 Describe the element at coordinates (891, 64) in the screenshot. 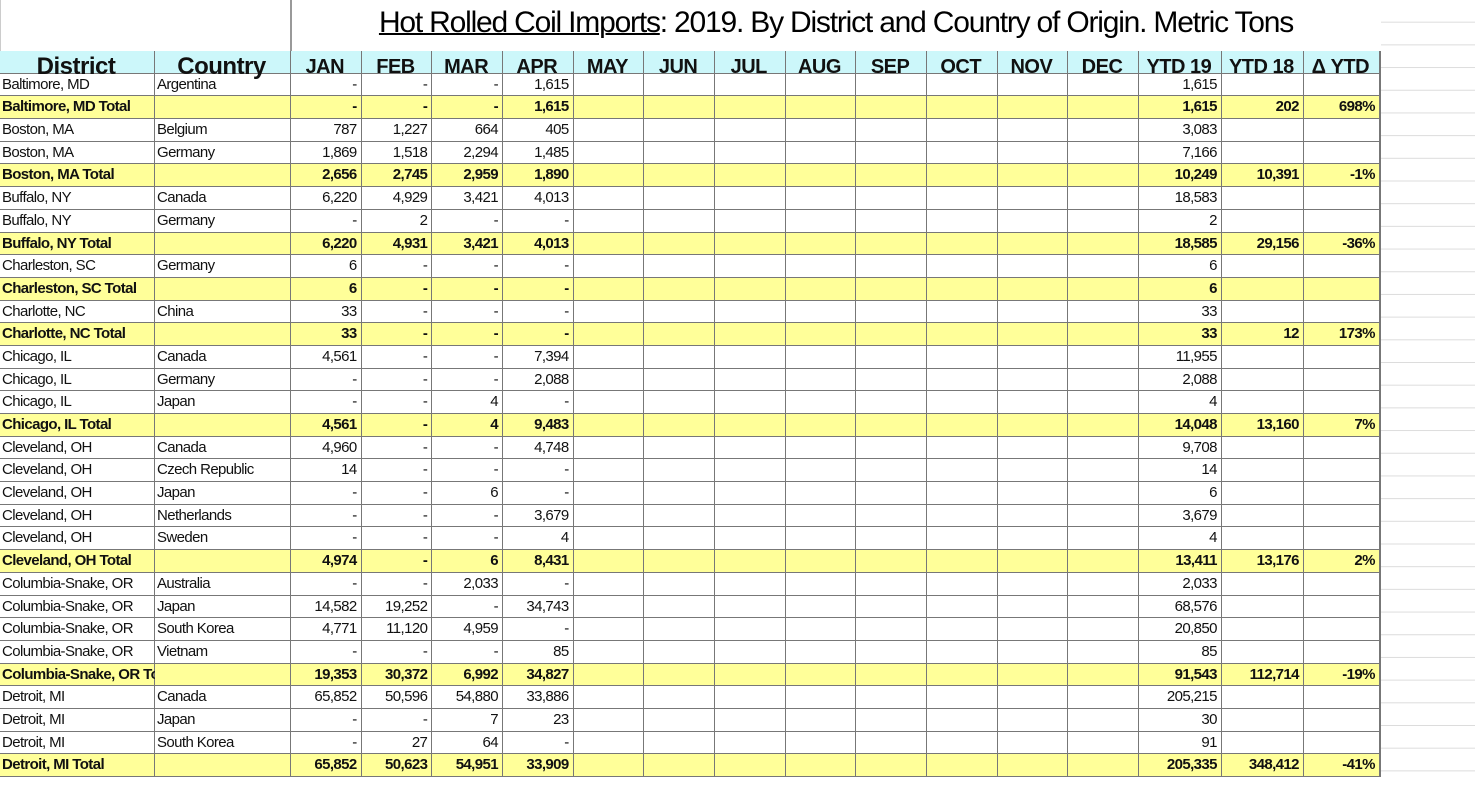

I see `column-header-sep: SEP` at that location.